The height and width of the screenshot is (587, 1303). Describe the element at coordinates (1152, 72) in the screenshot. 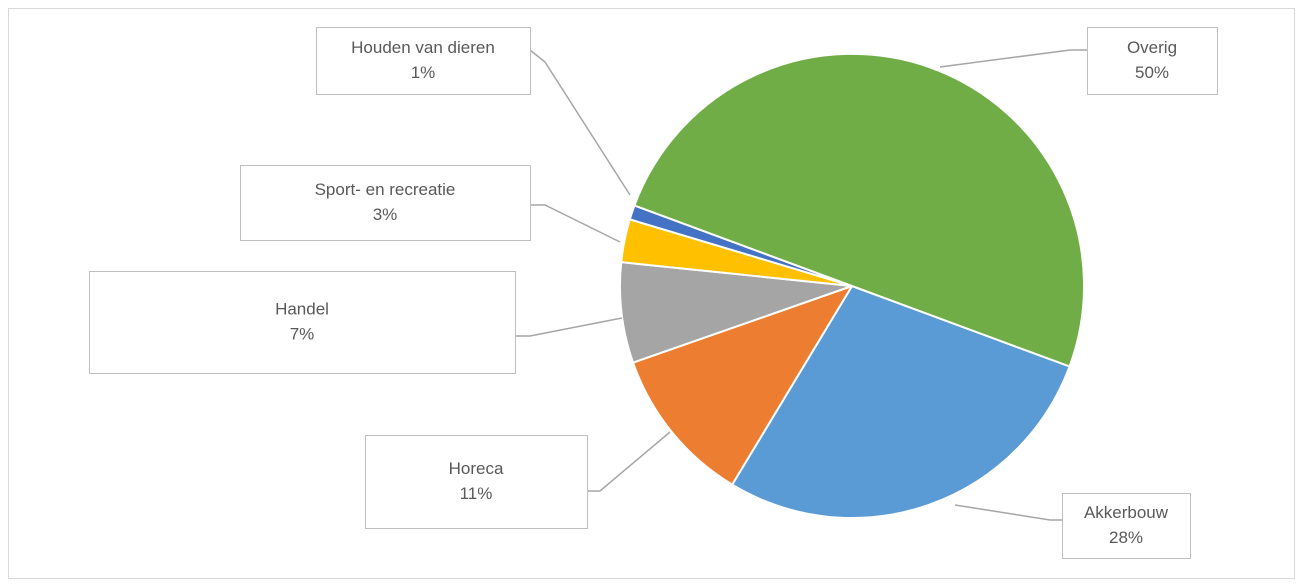

I see `value-label: 50%` at that location.